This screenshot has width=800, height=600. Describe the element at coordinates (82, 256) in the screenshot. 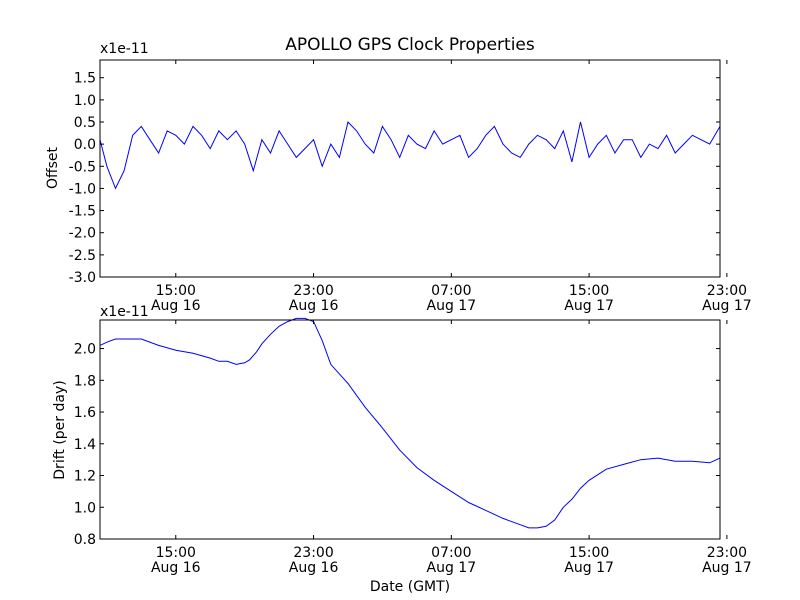

I see `y-tick-label: -2.5` at that location.